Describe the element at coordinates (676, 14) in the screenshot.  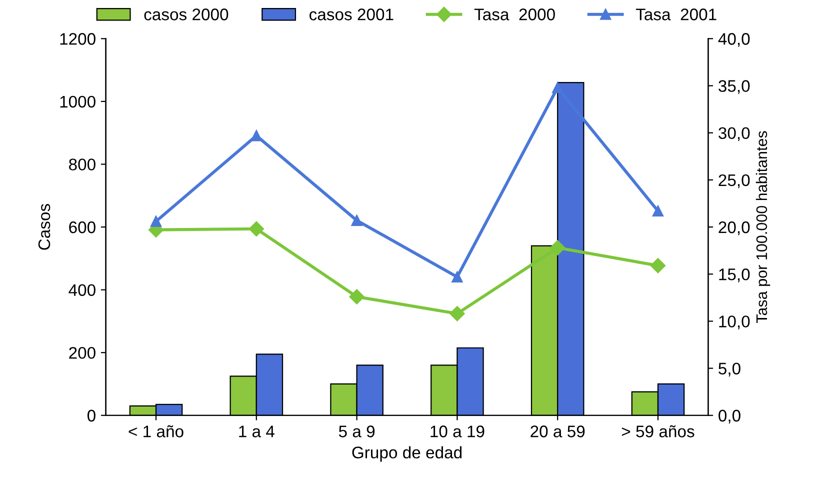
I see `legend-label: Tasa 2001` at that location.